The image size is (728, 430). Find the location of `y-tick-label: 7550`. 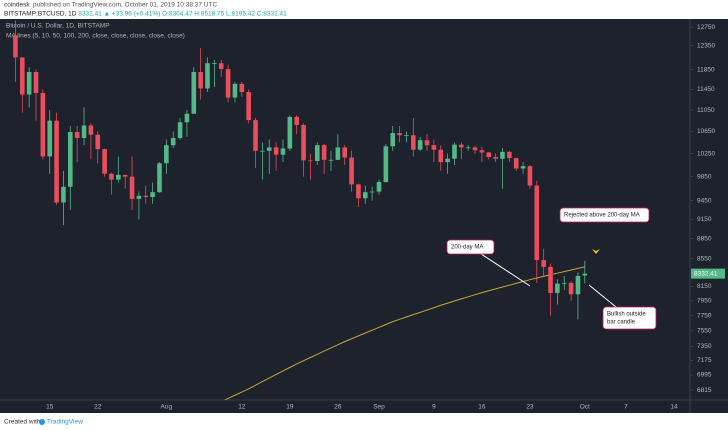

y-tick-label: 7550 is located at coordinates (704, 331).